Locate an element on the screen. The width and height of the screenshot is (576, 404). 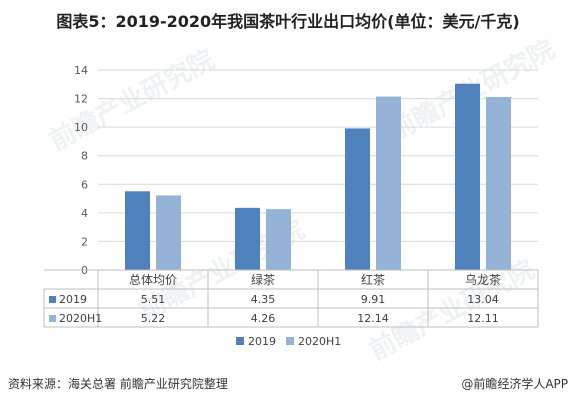
table-series-name: 2020H1 is located at coordinates (80, 318).